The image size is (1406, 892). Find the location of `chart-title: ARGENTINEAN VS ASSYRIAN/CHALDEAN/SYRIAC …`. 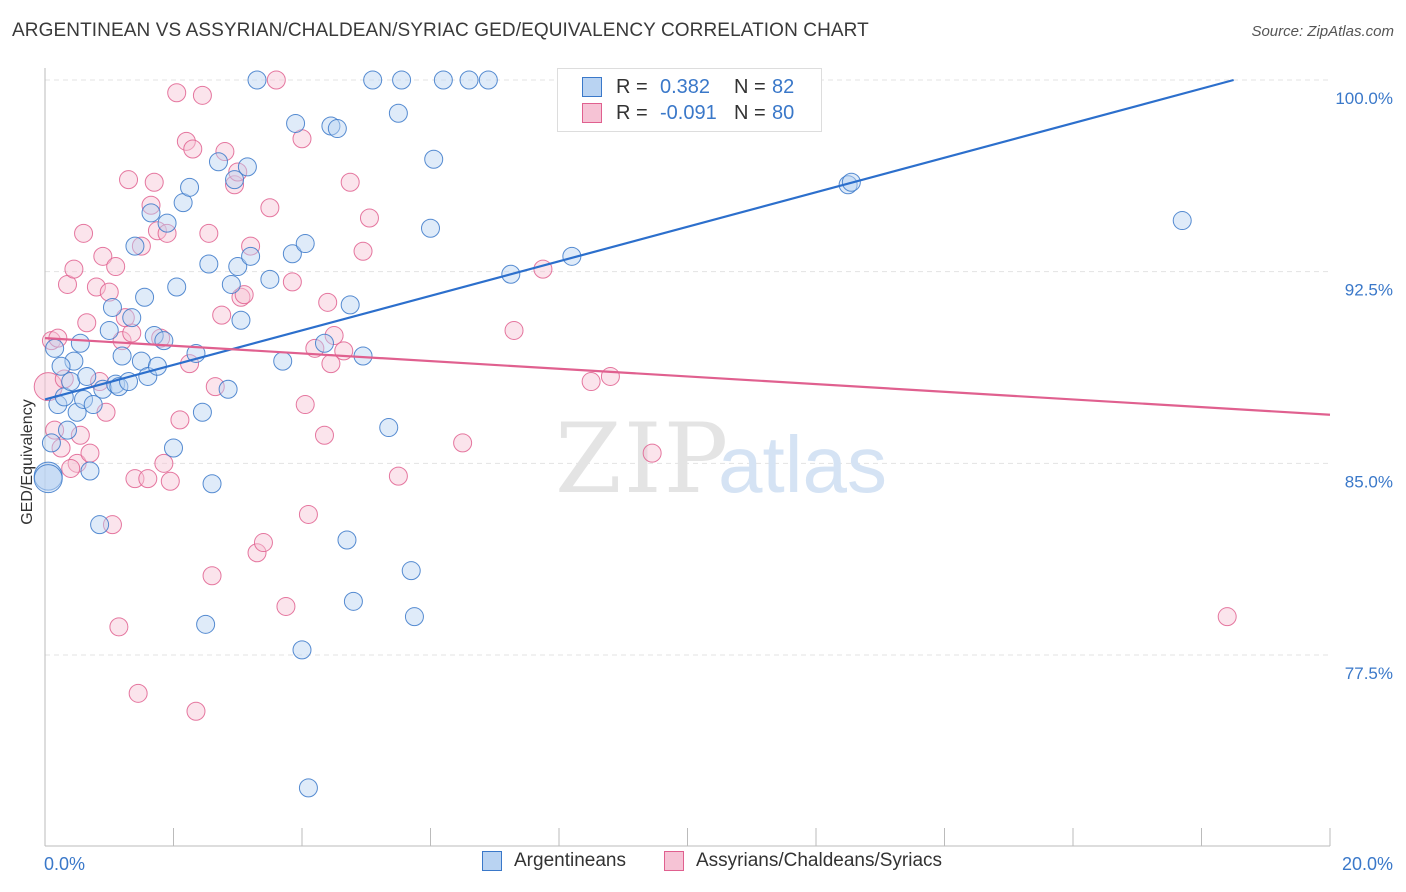

chart-title: ARGENTINEAN VS ASSYRIAN/CHALDEAN/SYRIAC … is located at coordinates (440, 30).